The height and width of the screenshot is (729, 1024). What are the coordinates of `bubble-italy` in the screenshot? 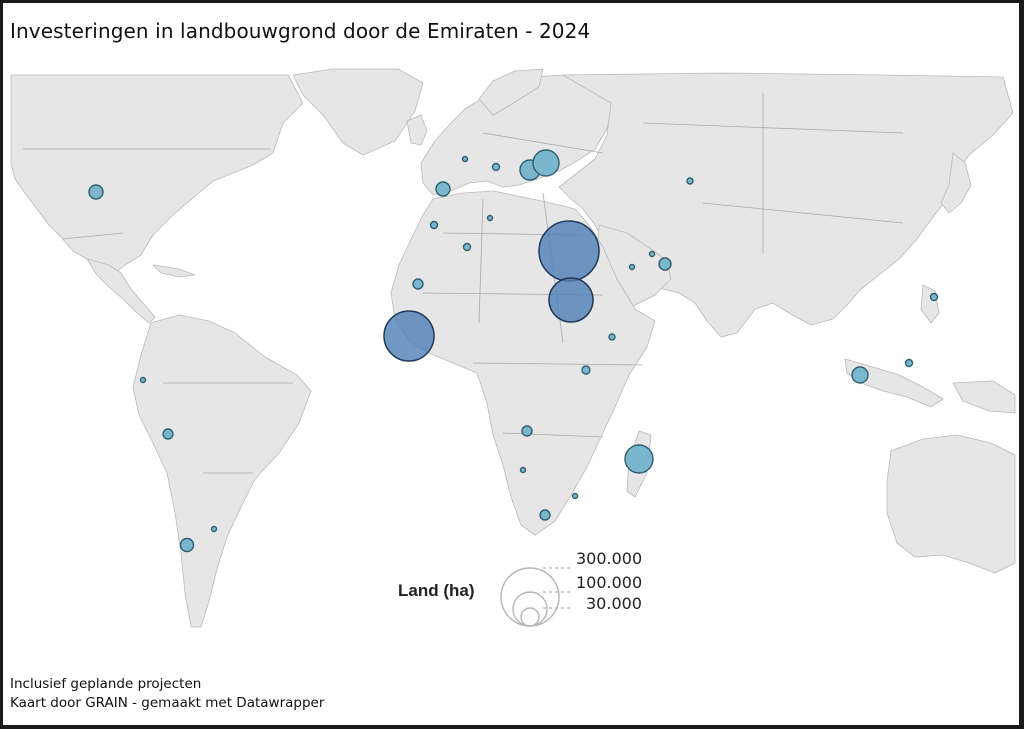 It's located at (496, 167).